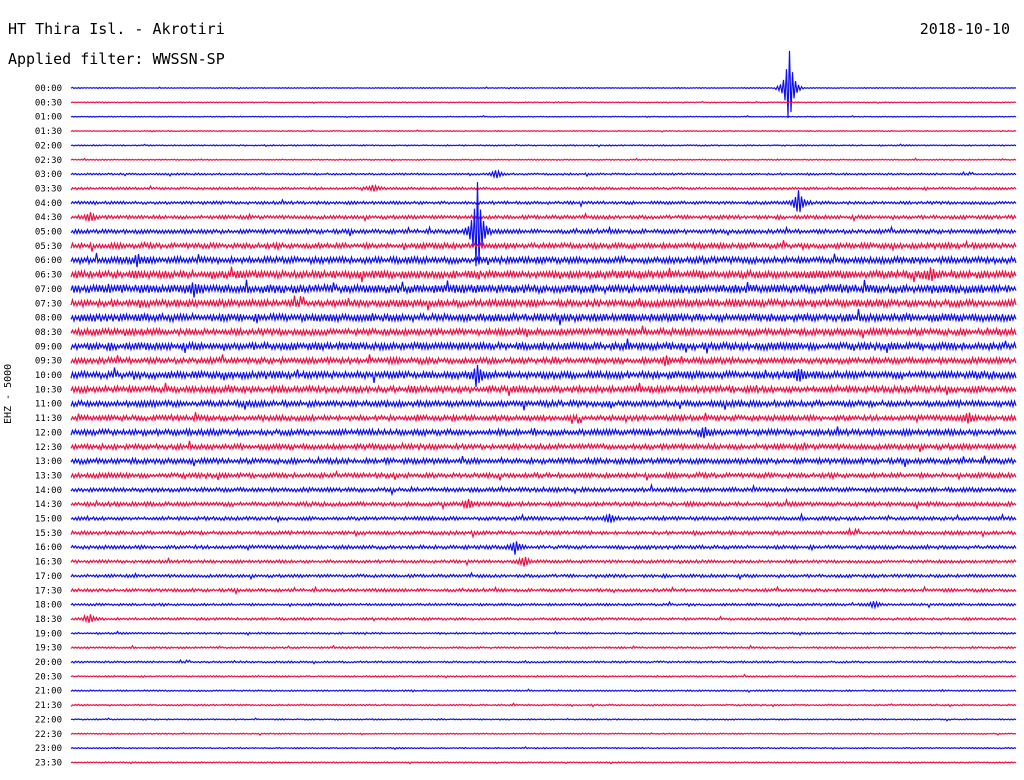  I want to click on time-tick-label: 00:30, so click(48, 103).